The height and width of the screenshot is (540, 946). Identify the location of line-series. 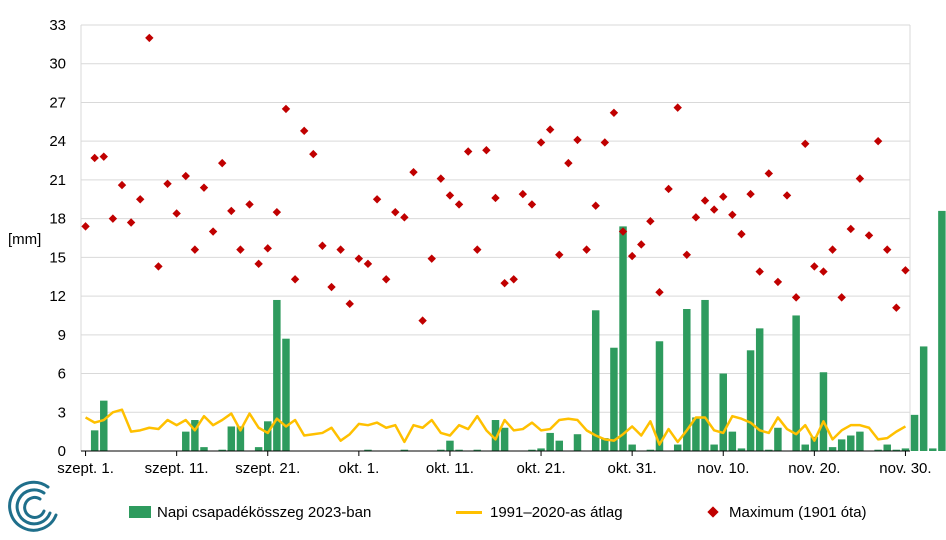
(495, 427).